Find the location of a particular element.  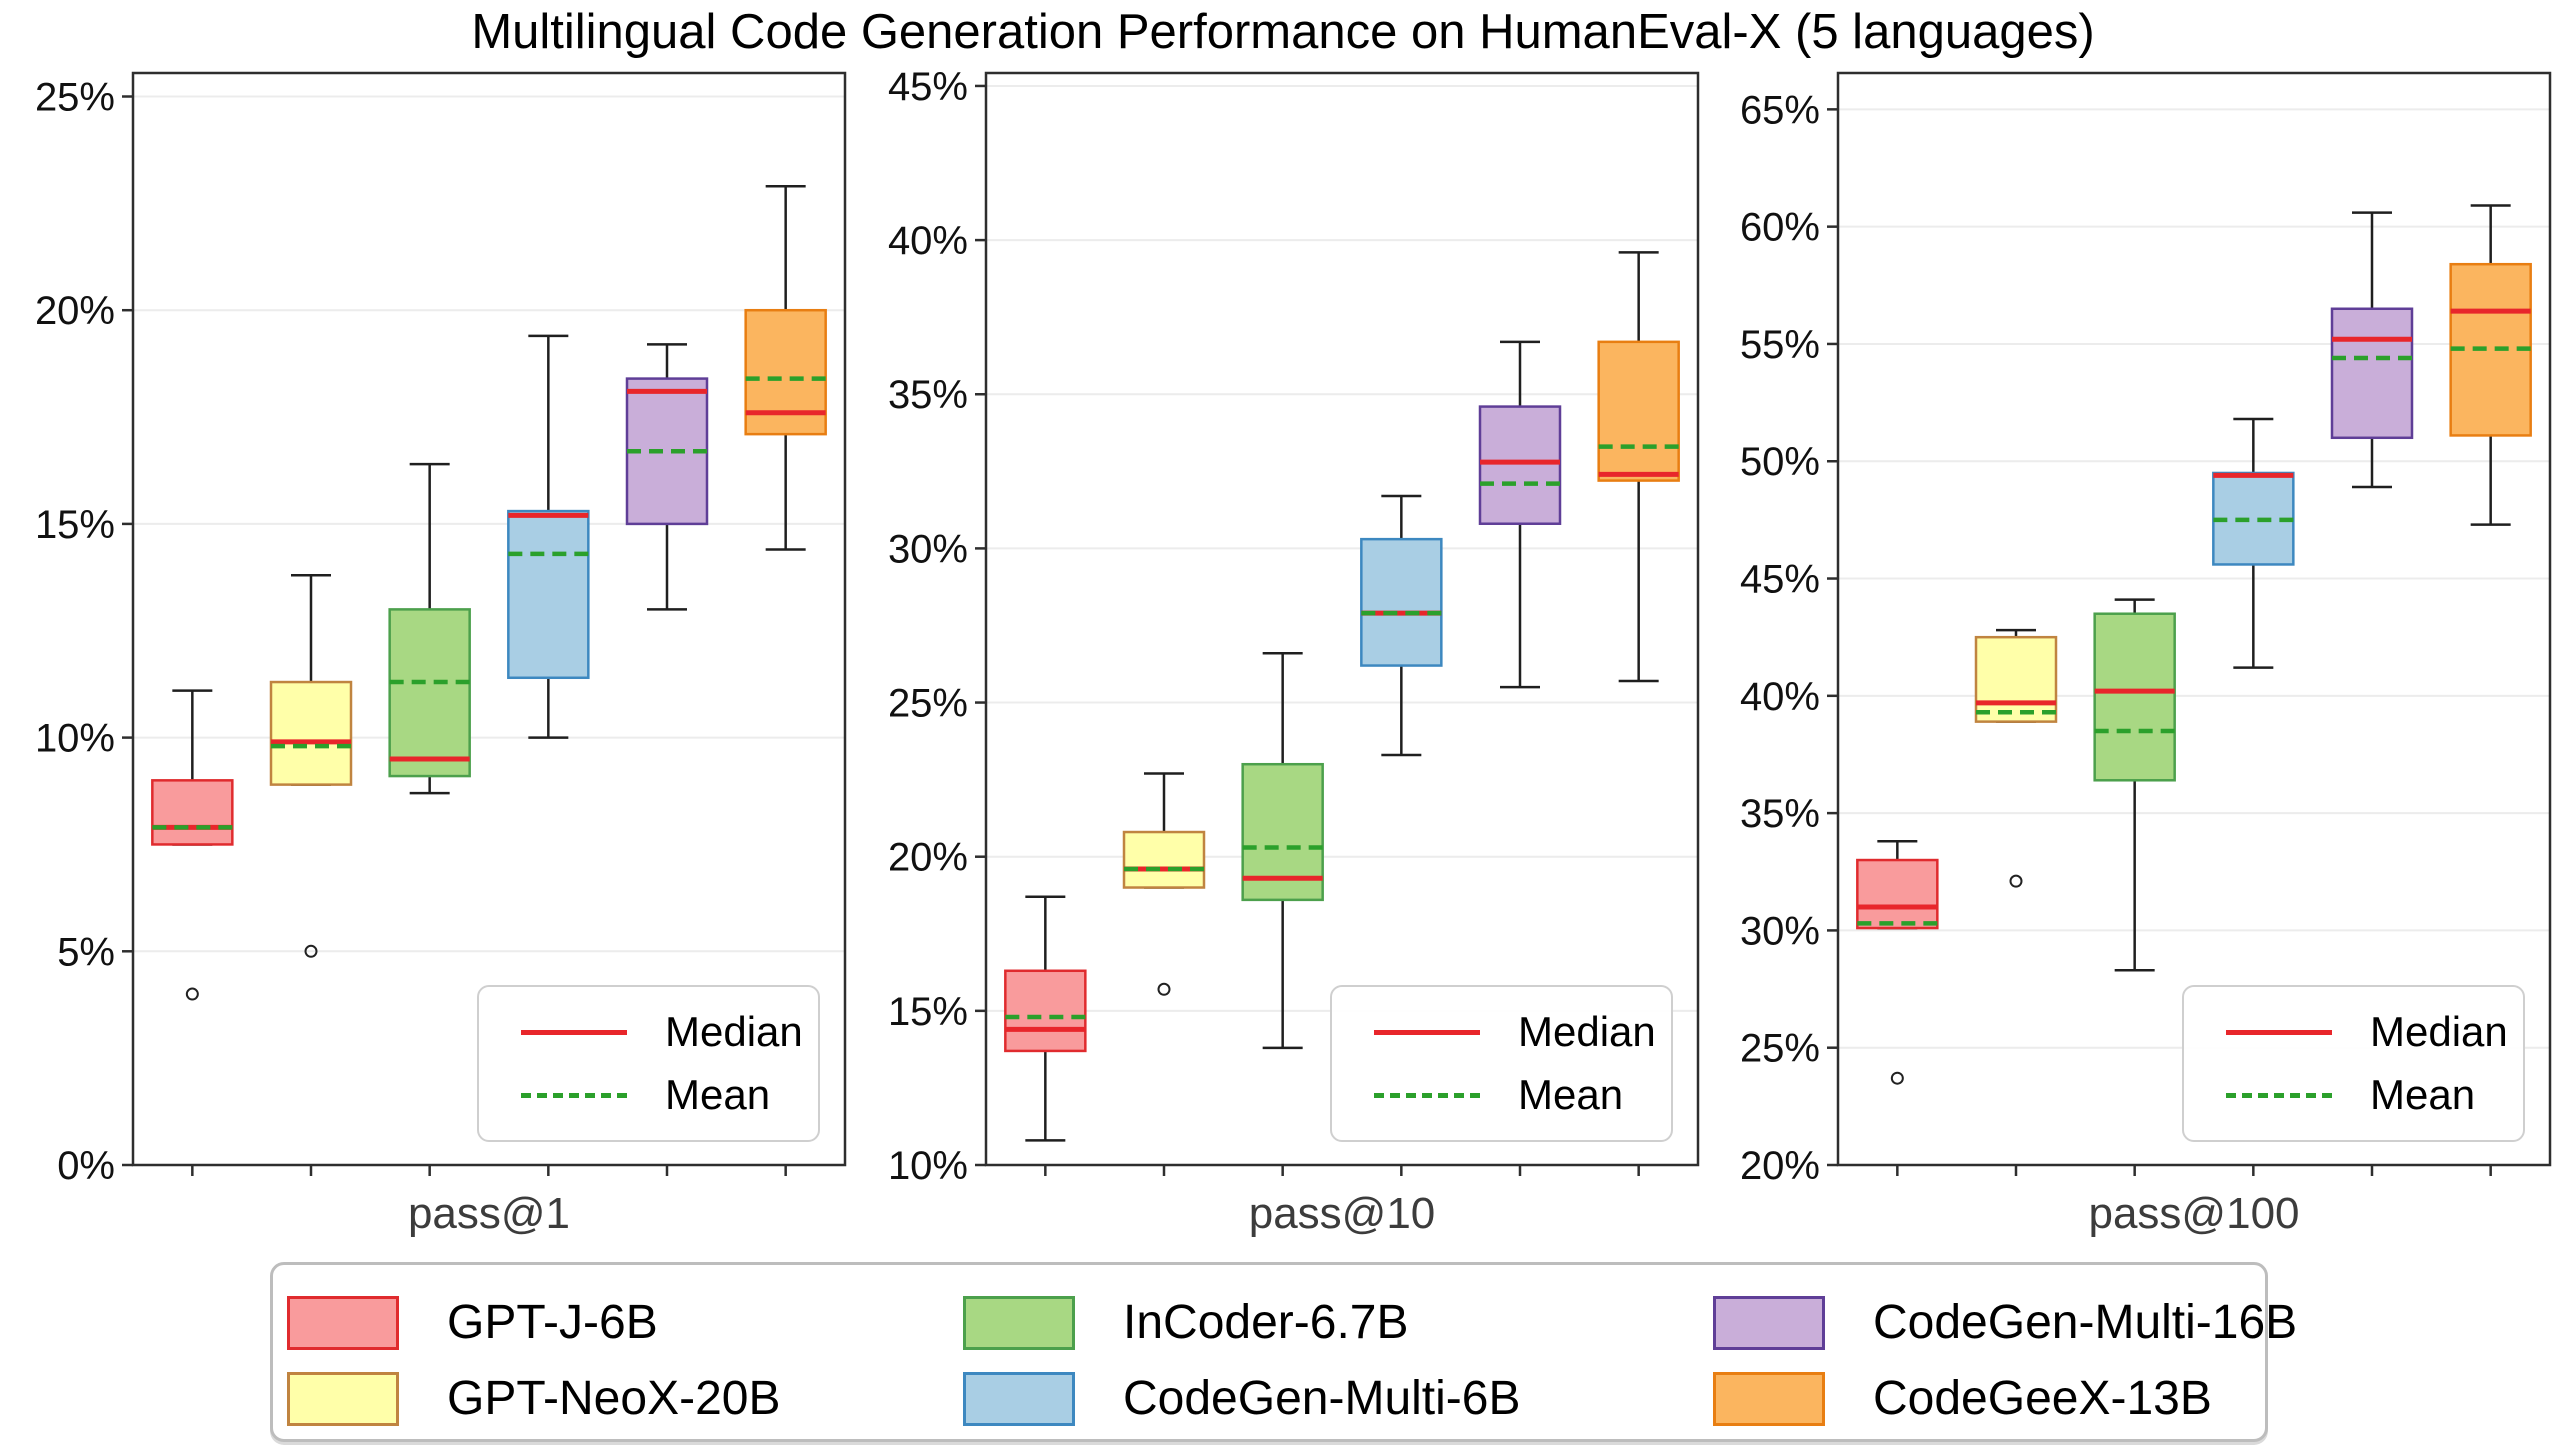

y-tick-label: 5% is located at coordinates (86, 952).